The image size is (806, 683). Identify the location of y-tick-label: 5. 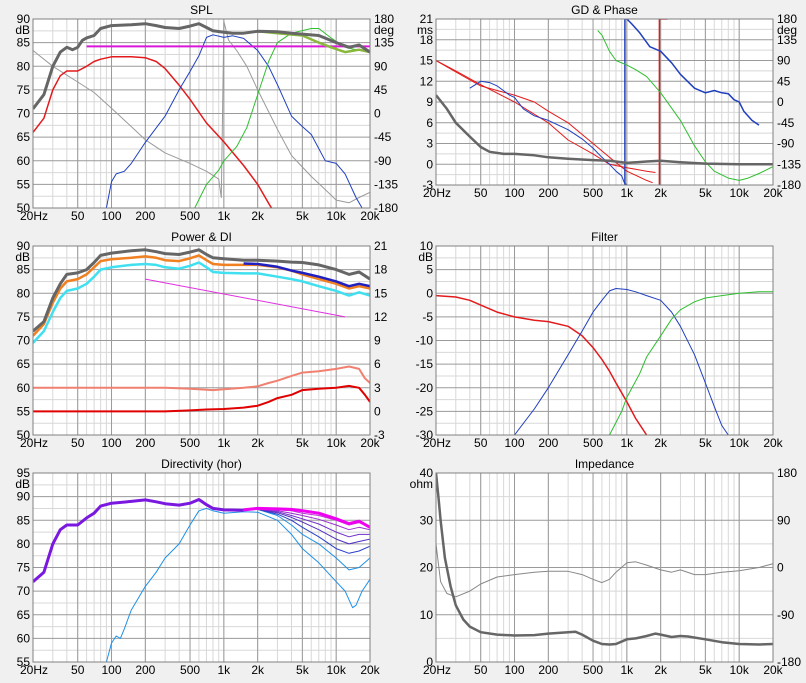
(429, 270).